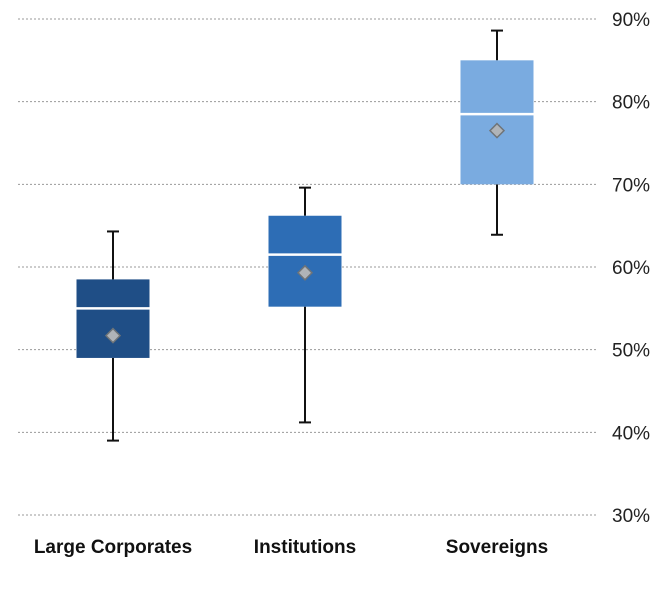  I want to click on y-tick-label: 60%, so click(631, 268).